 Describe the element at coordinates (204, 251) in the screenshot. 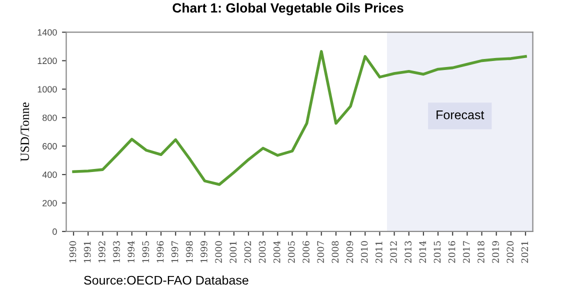

I see `x-tick-label: 1999` at that location.